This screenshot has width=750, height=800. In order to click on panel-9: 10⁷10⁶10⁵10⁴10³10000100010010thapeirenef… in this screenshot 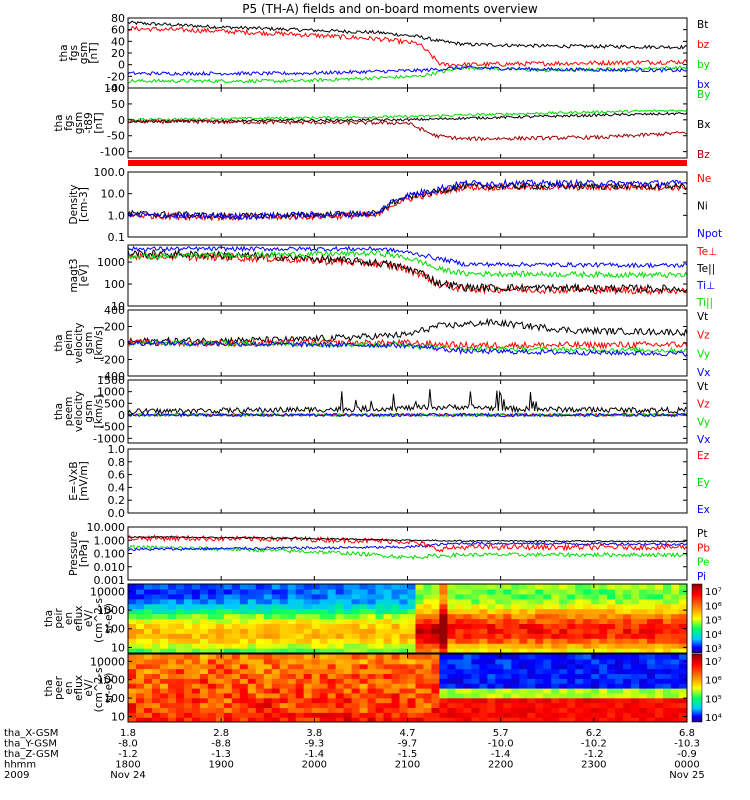, I will do `click(382, 619)`.